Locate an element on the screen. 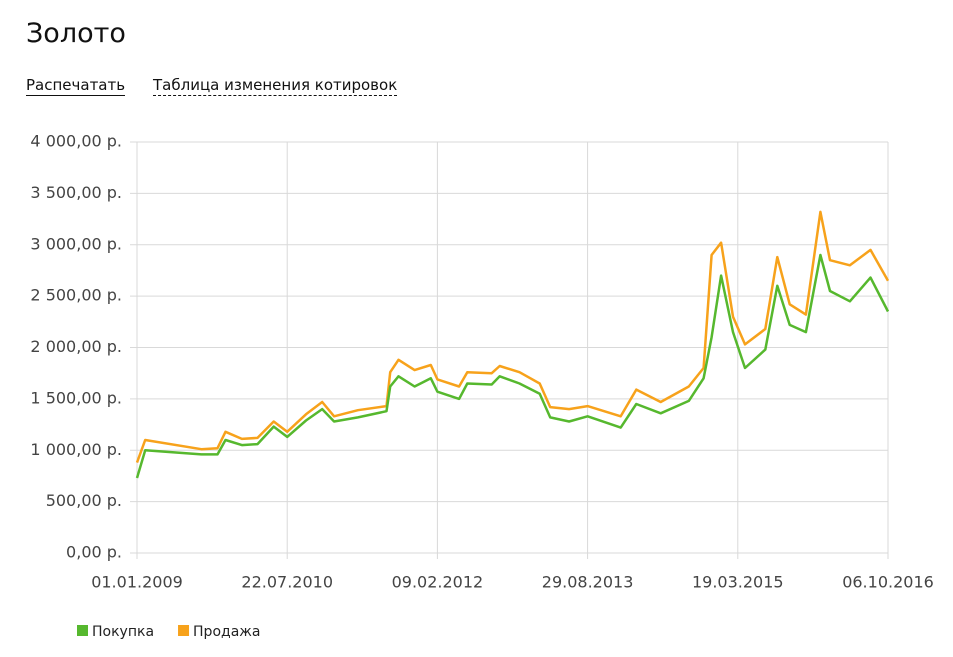 Image resolution: width=953 pixels, height=657 pixels. legend-label: Покупка is located at coordinates (123, 632).